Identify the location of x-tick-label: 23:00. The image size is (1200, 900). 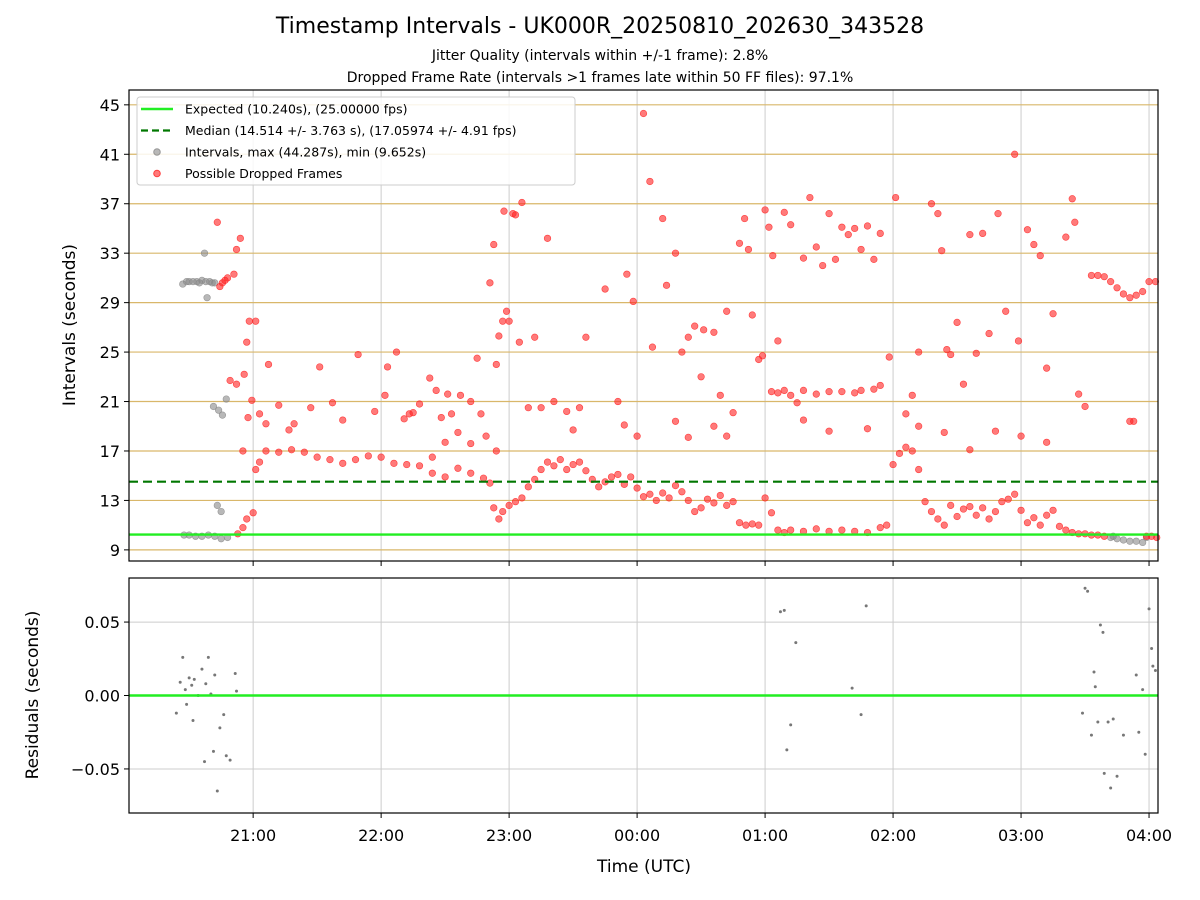
(509, 835).